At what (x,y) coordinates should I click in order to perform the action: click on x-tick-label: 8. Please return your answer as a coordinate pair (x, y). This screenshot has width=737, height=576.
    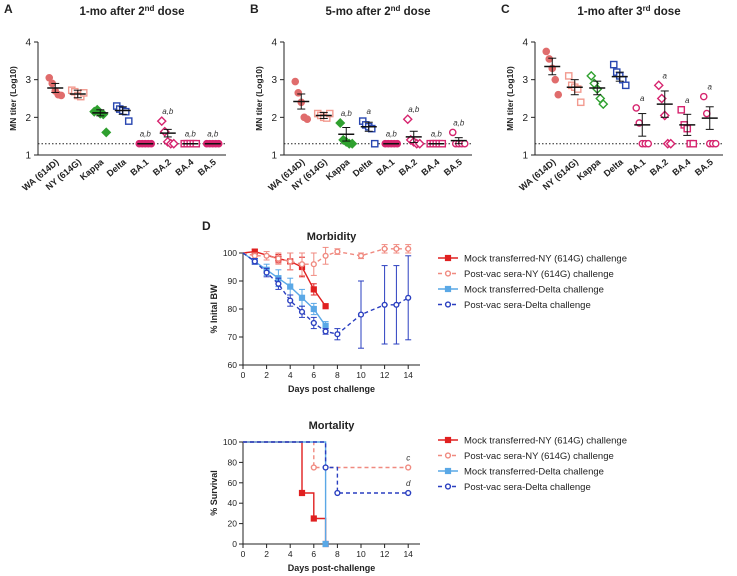
    Looking at the image, I should click on (337, 554).